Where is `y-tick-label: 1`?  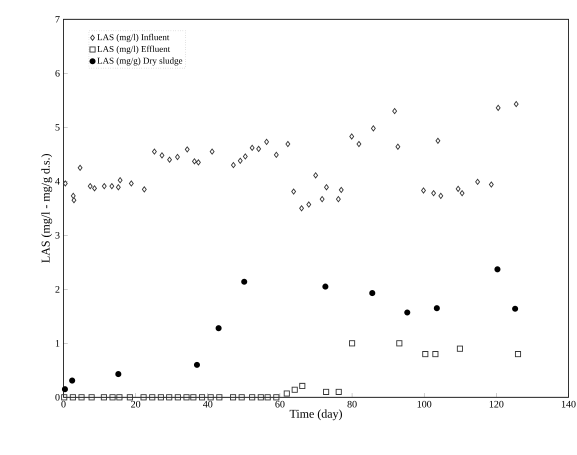 y-tick-label: 1 is located at coordinates (58, 343).